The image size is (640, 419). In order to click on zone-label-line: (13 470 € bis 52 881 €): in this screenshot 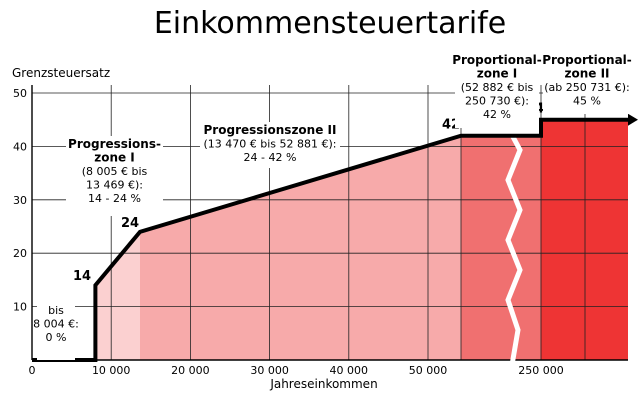, I will do `click(269, 144)`.